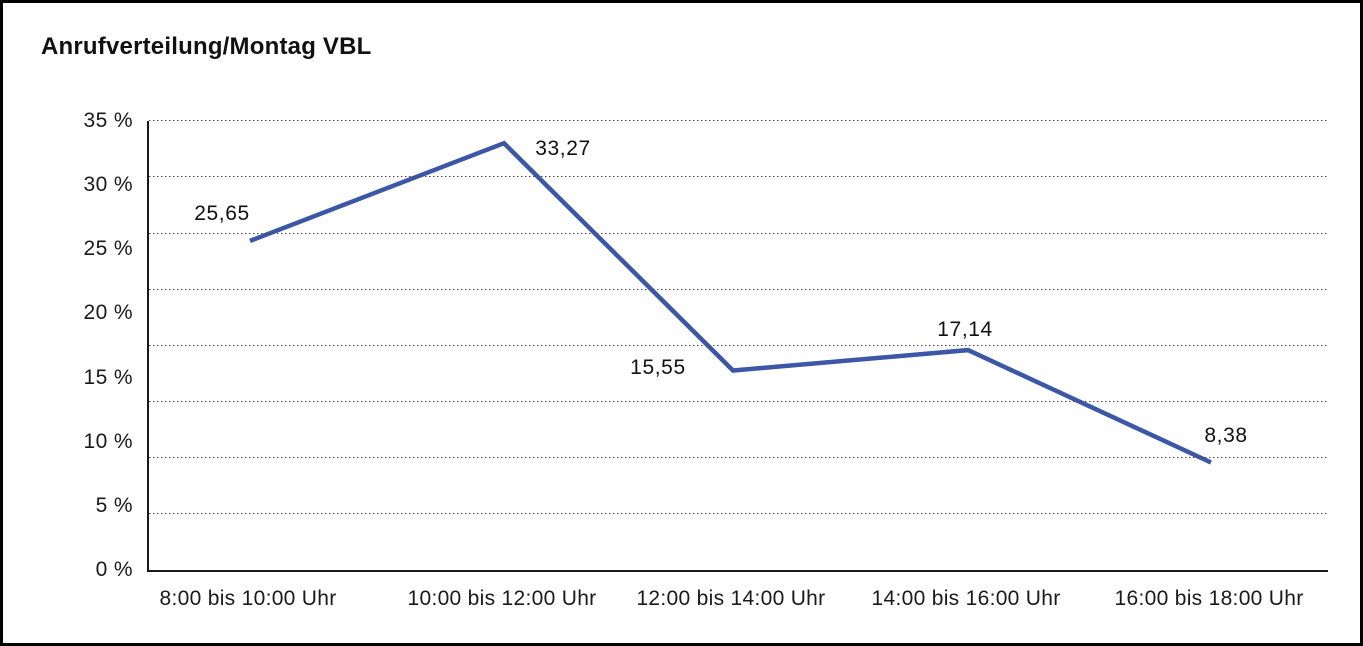 This screenshot has height=646, width=1363. What do you see at coordinates (965, 330) in the screenshot?
I see `data-label: 17,14` at bounding box center [965, 330].